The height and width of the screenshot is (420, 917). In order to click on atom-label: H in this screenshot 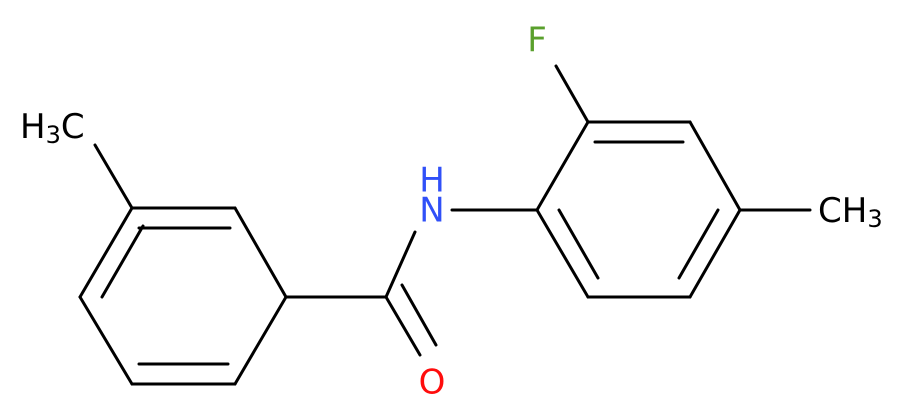, I will do `click(432, 181)`.